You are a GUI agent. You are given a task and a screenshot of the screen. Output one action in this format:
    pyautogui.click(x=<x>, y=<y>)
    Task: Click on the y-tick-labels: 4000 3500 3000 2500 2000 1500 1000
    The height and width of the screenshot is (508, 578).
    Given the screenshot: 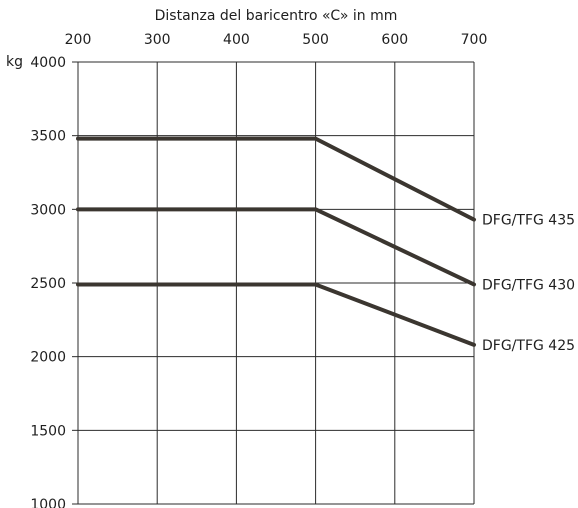 What is the action you would take?
    pyautogui.click(x=48, y=281)
    